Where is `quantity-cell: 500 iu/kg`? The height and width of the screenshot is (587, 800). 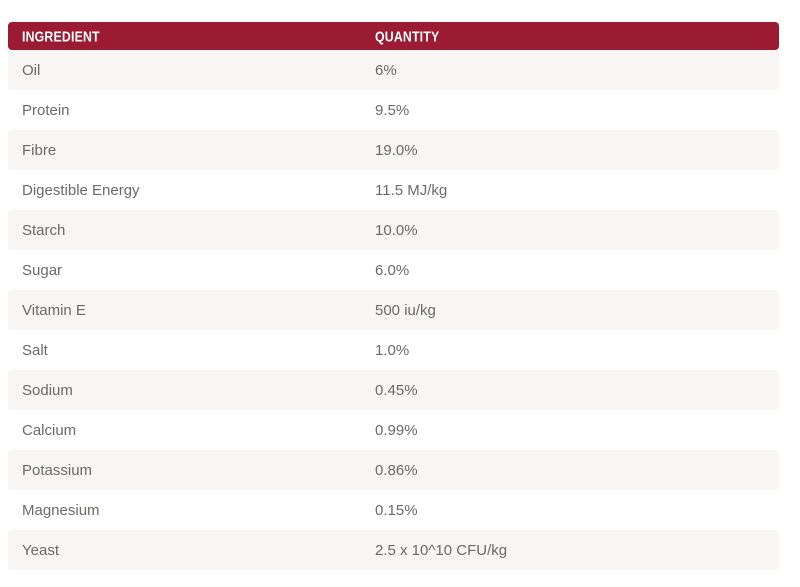
quantity-cell: 500 iu/kg is located at coordinates (405, 310).